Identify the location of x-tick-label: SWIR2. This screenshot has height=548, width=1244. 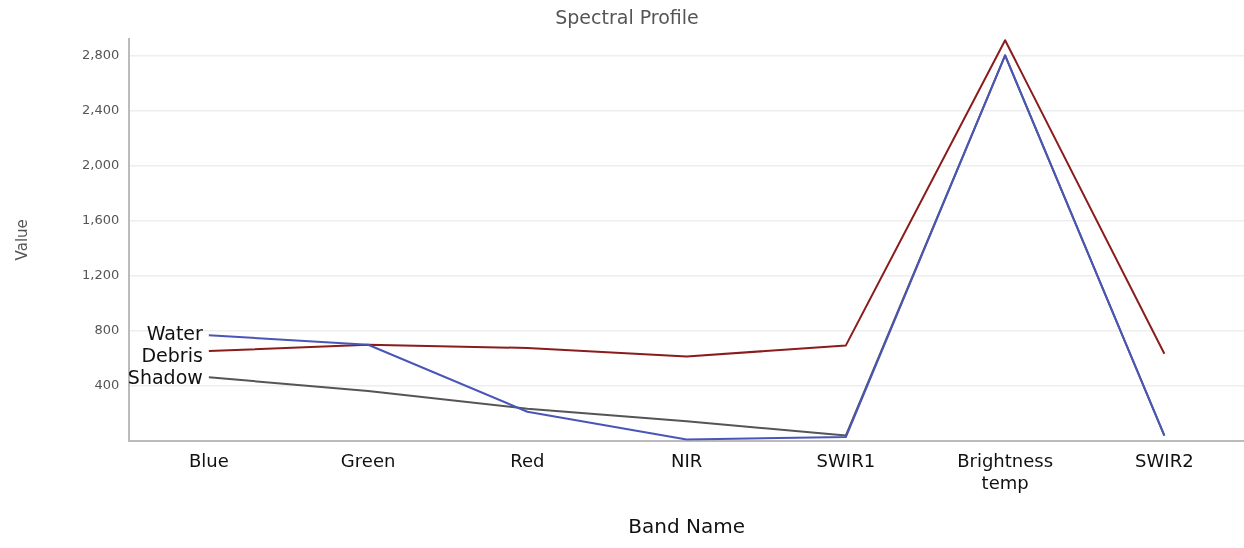
(1164, 461).